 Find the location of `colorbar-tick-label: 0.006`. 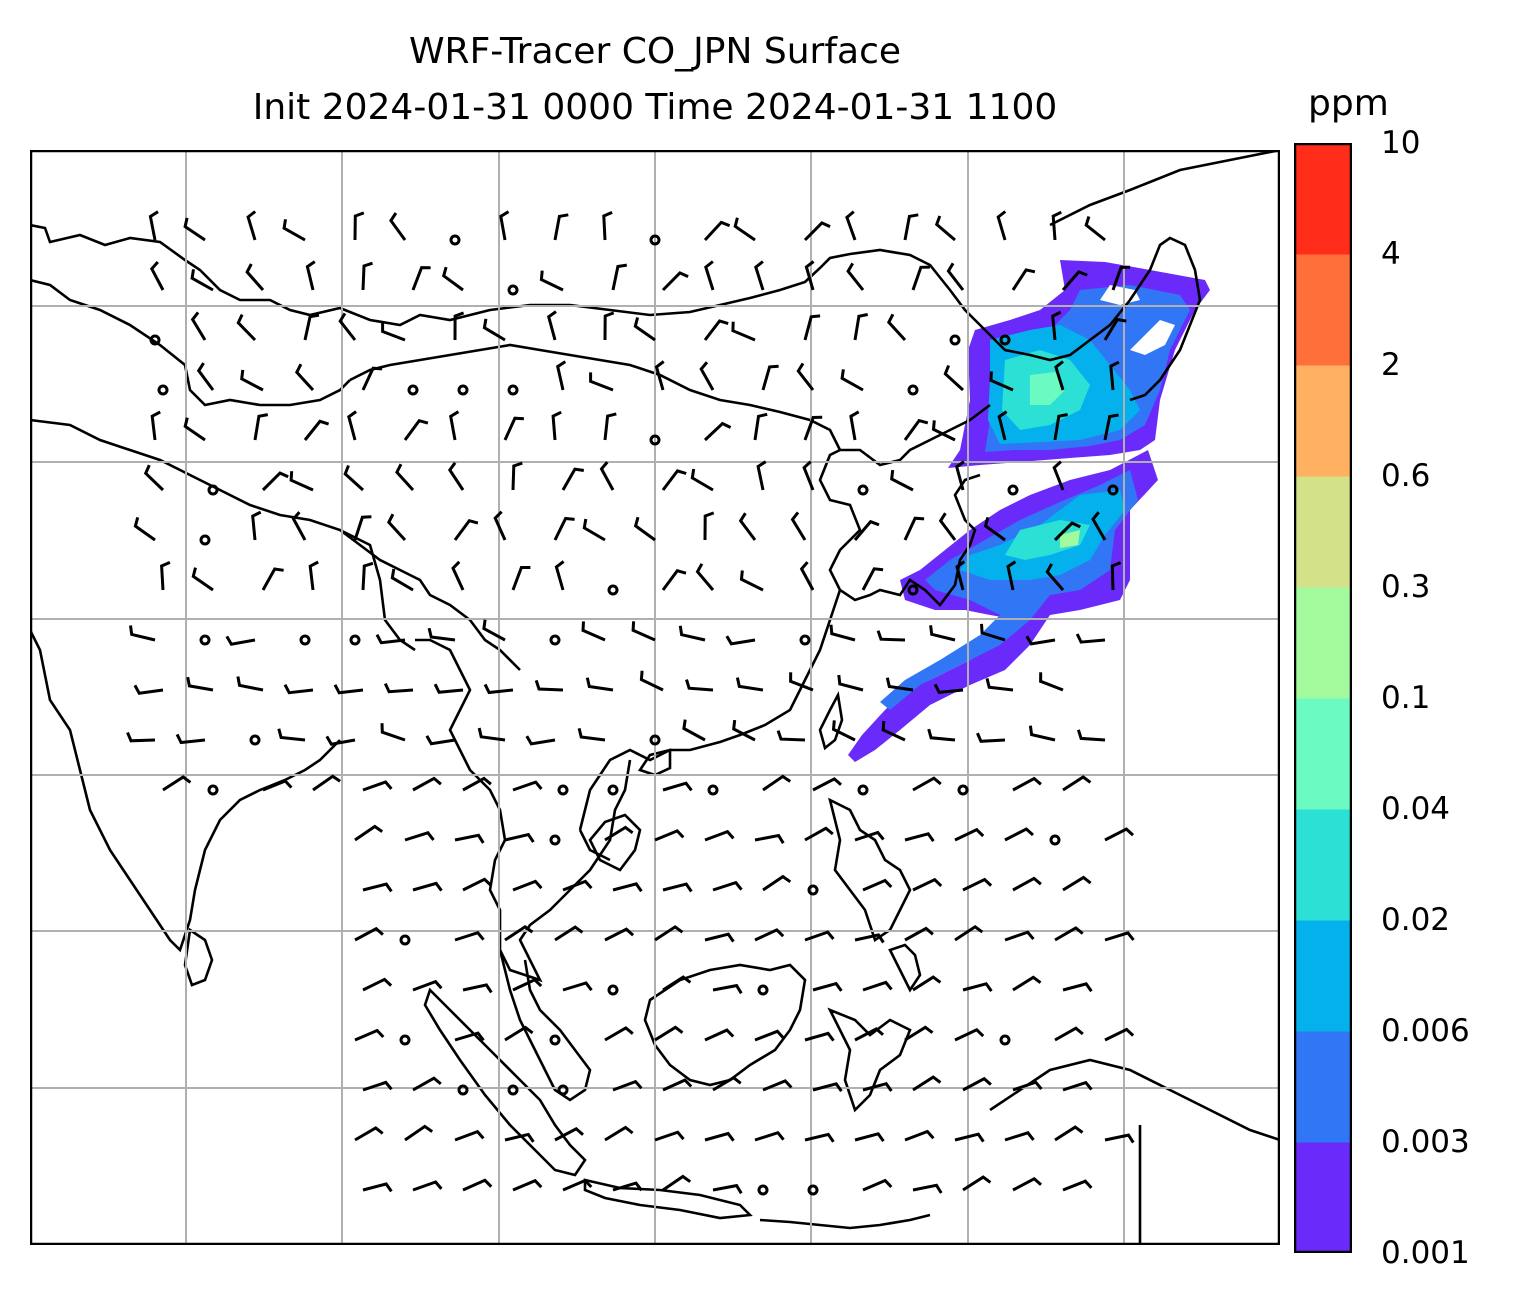

colorbar-tick-label: 0.006 is located at coordinates (1425, 1031).